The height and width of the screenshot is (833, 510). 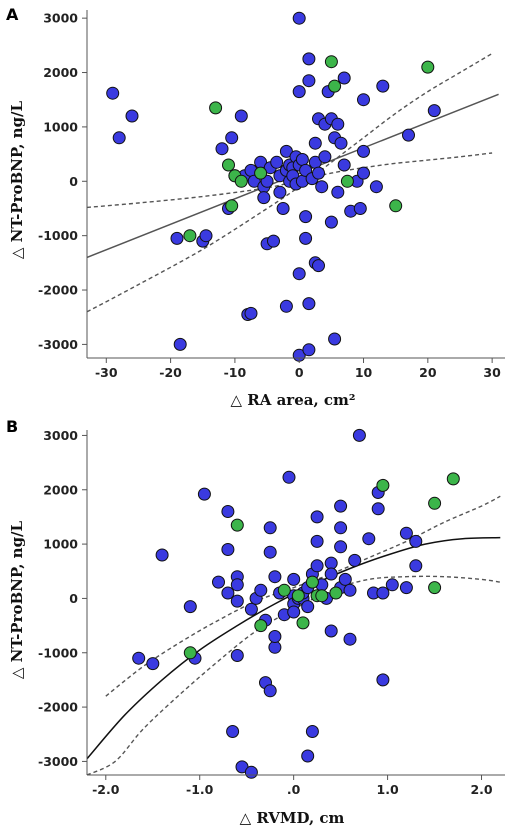 What do you see at coordinates (17, 179) in the screenshot?
I see `panel-a-y-axis-title: △ NT-ProBNP, ng/L` at bounding box center [17, 179].